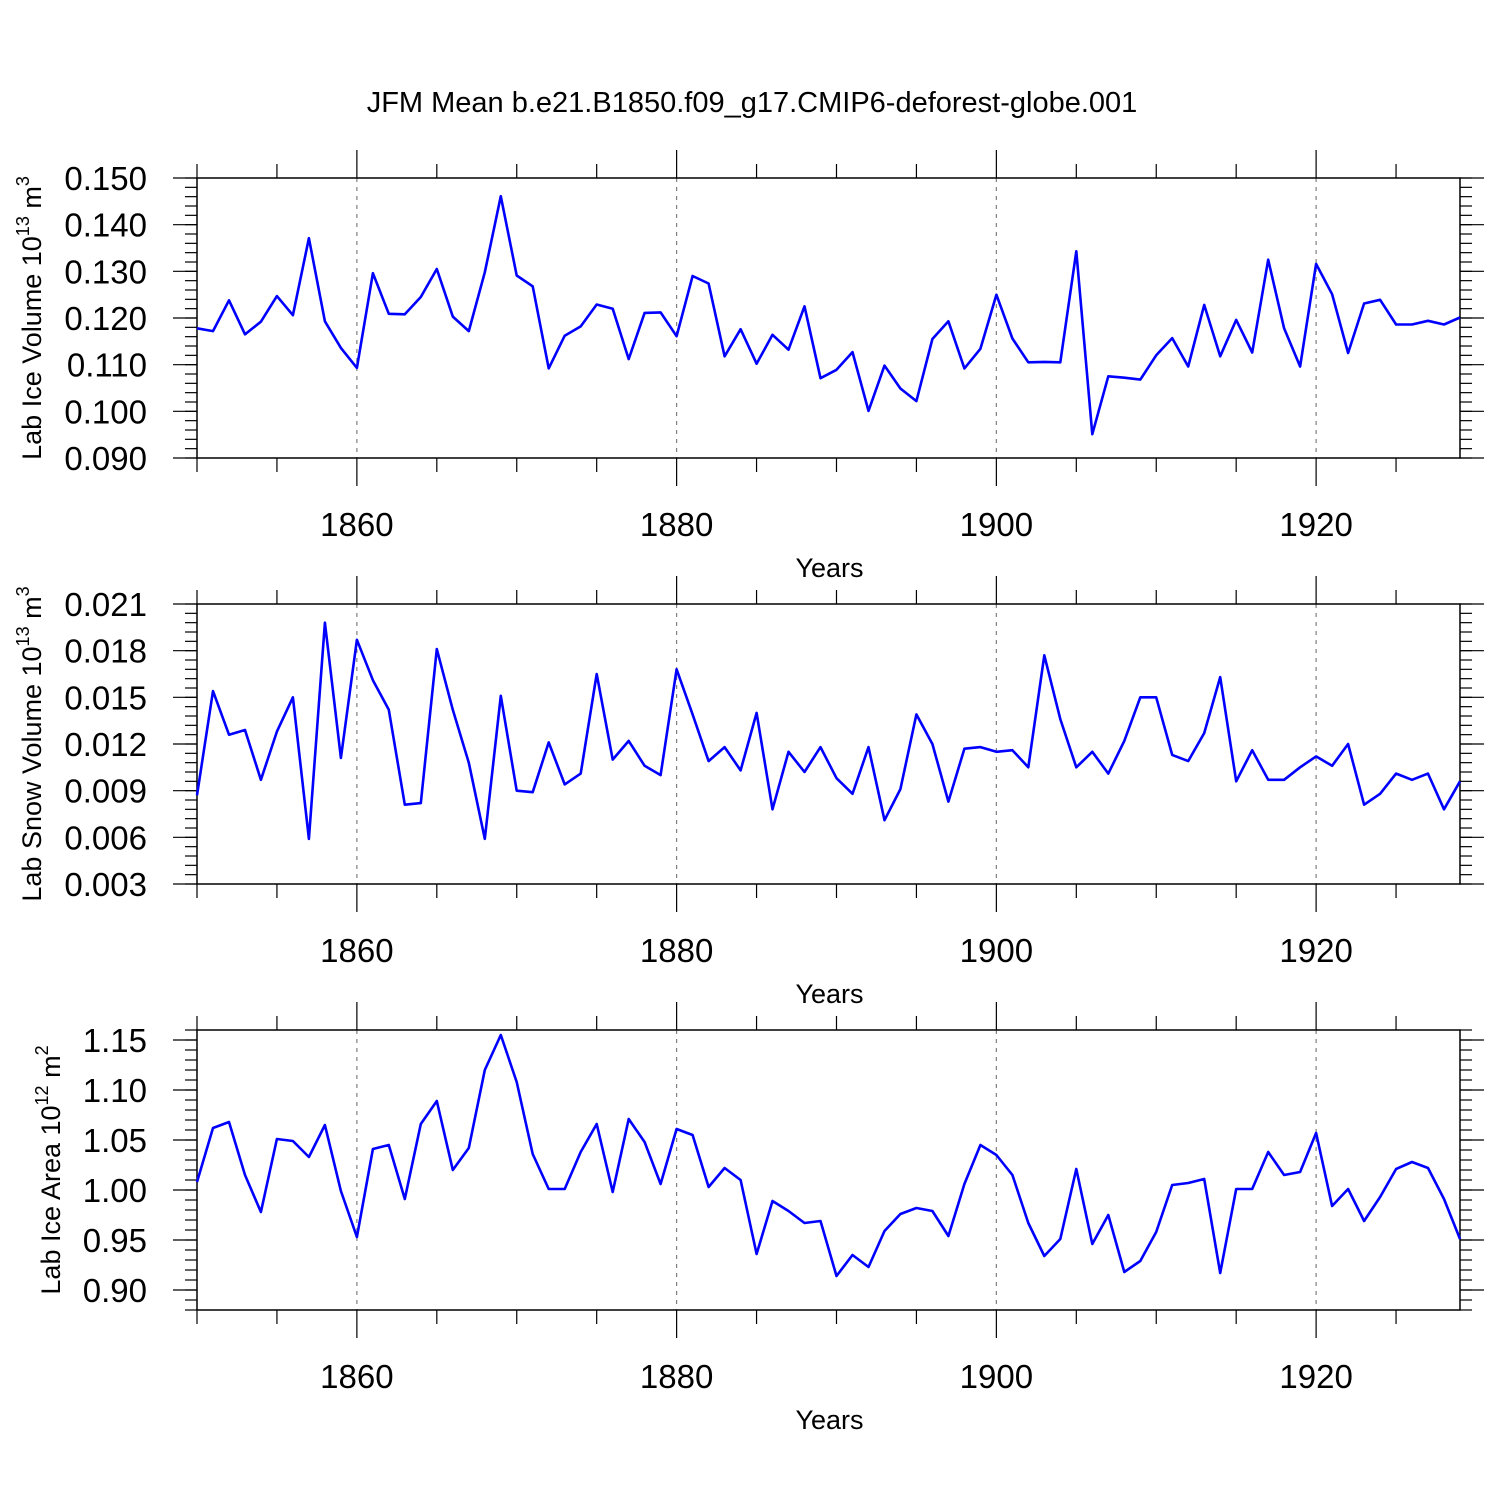  Describe the element at coordinates (32, 773) in the screenshot. I see `y-axis-title-main: Lab Snow Volume 10` at that location.